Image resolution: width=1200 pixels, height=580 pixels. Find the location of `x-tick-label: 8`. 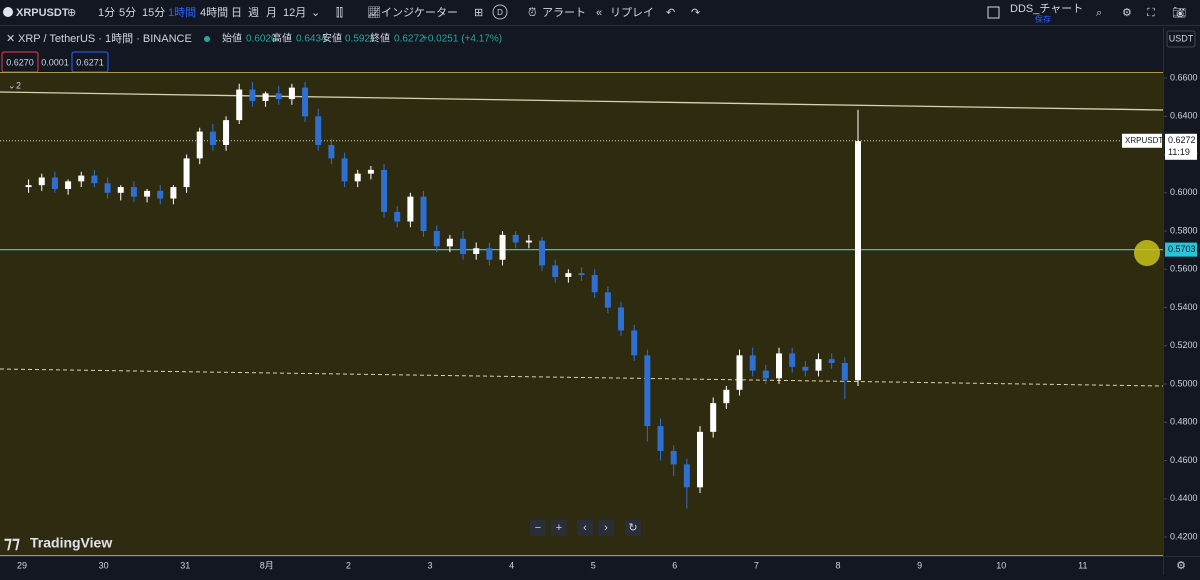

x-tick-label: 8 is located at coordinates (837, 565).